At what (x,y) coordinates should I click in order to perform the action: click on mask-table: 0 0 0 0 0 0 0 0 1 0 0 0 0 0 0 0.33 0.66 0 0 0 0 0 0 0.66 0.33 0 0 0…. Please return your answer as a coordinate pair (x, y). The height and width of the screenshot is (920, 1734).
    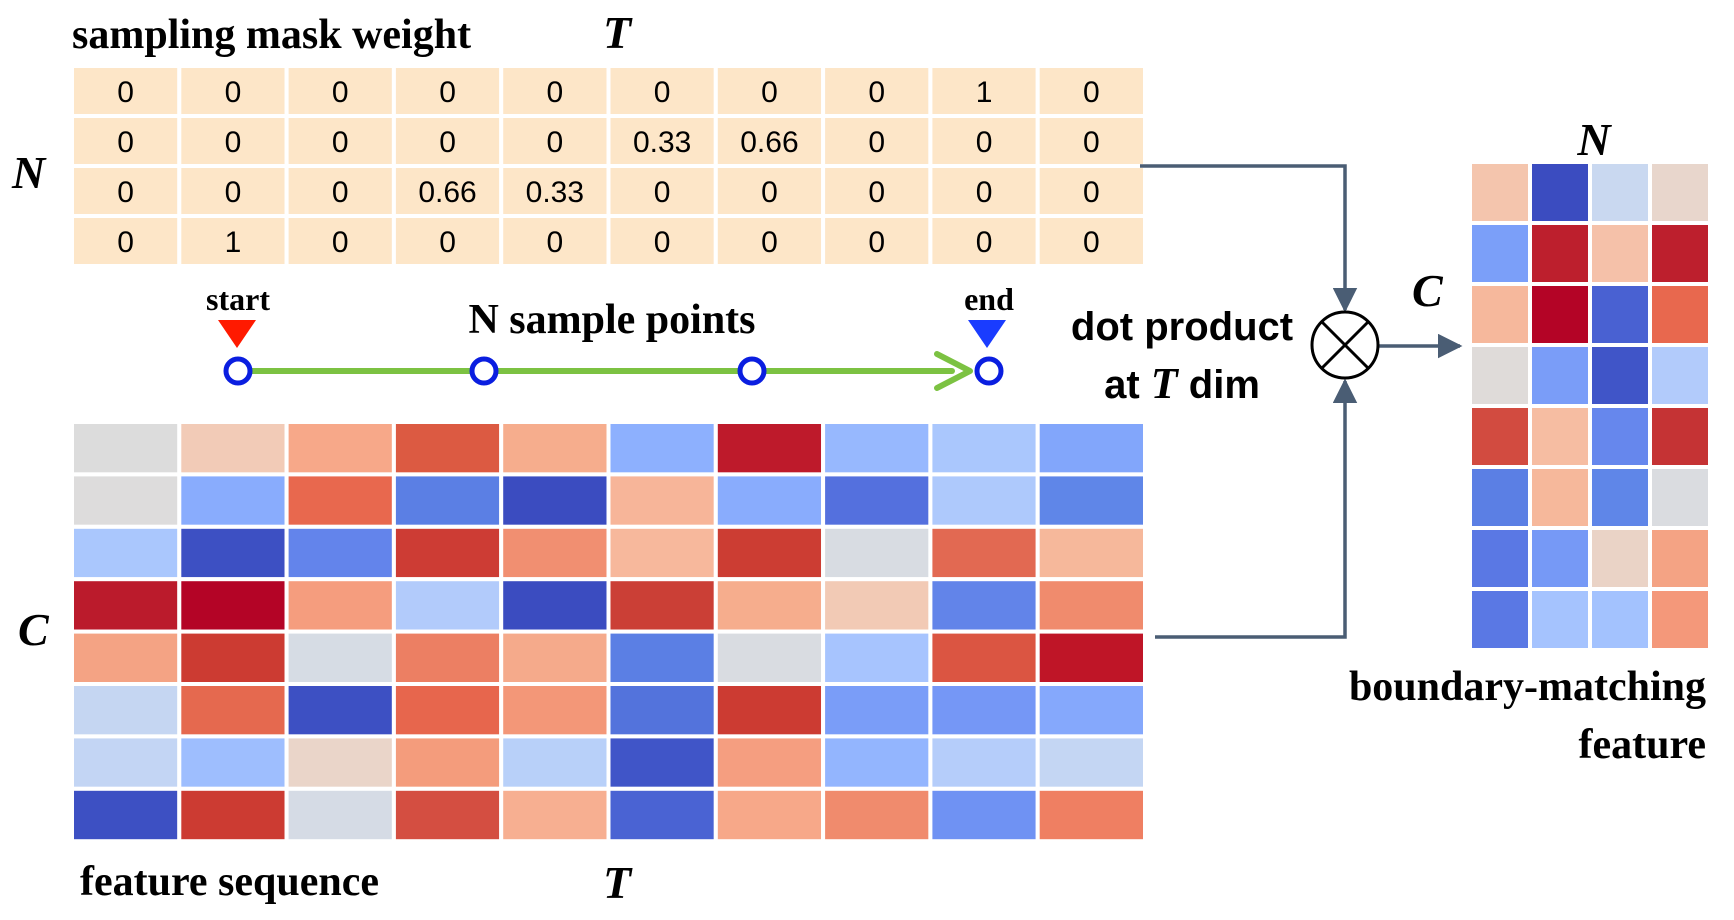
    Looking at the image, I should click on (608, 166).